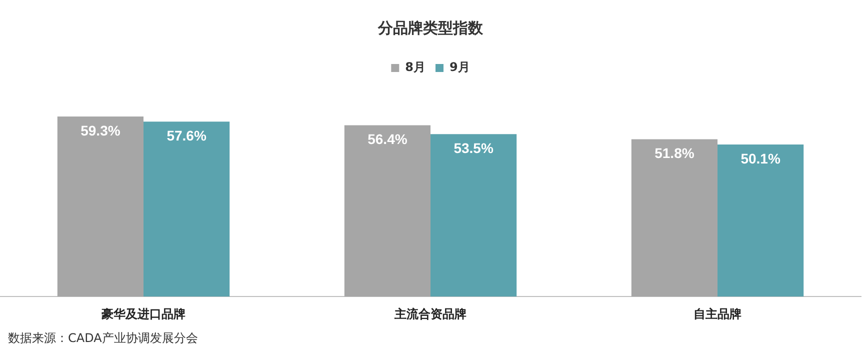 The image size is (865, 354). I want to click on x-tick-label: 自主品牌, so click(718, 313).